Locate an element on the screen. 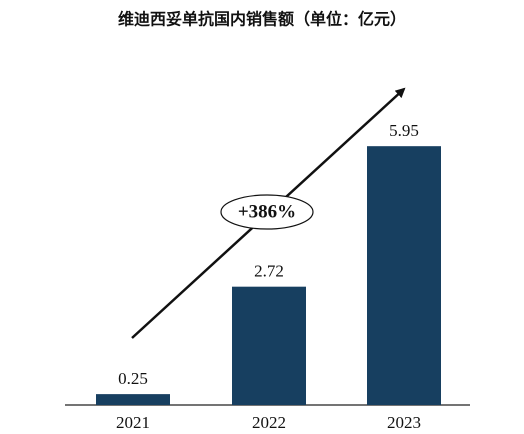  annotation-ellipse is located at coordinates (267, 212).